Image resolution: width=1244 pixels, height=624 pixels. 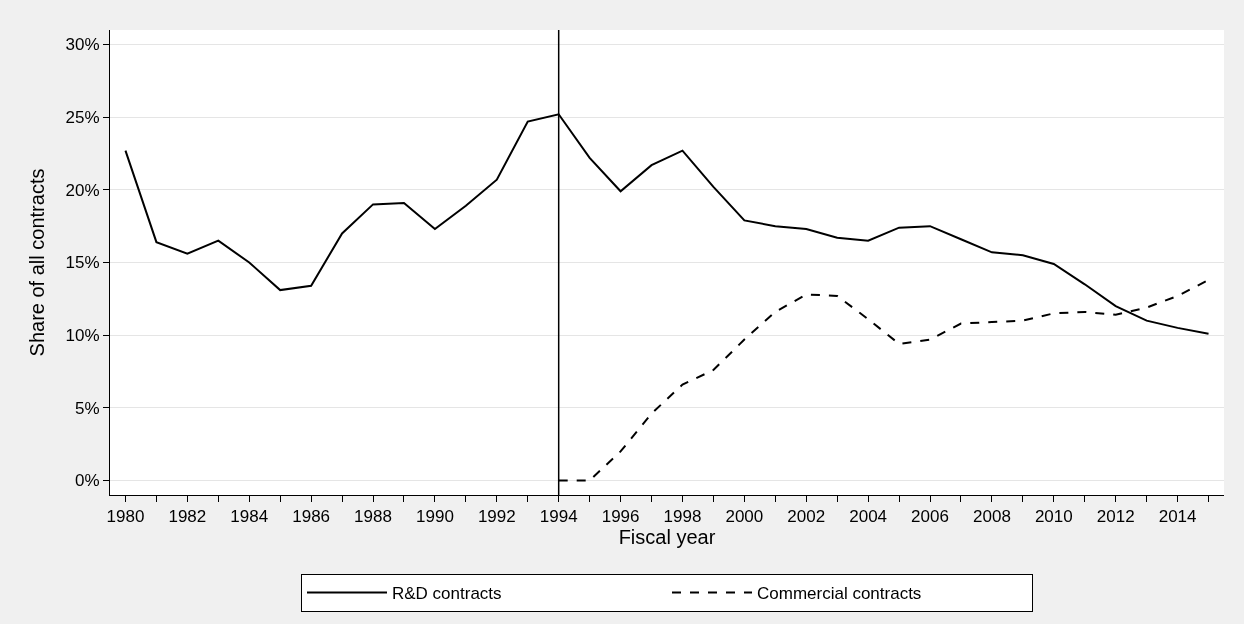 What do you see at coordinates (82, 190) in the screenshot?
I see `y-tick-label: 20%` at bounding box center [82, 190].